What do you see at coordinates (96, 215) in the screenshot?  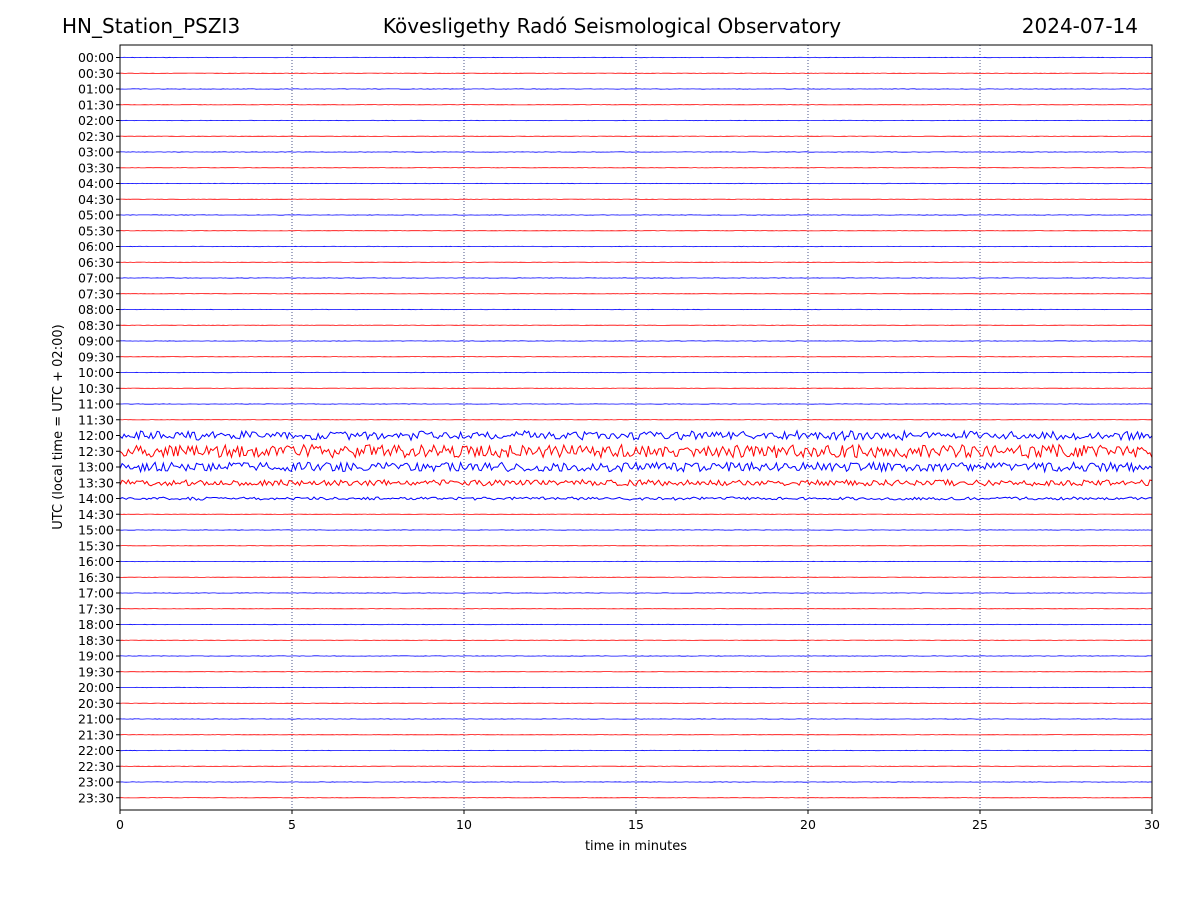 I see `y-tick-label: 05:00` at bounding box center [96, 215].